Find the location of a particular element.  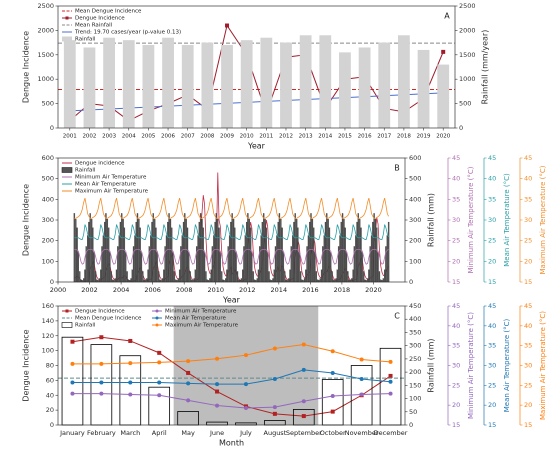

panel-label: B is located at coordinates (397, 168).